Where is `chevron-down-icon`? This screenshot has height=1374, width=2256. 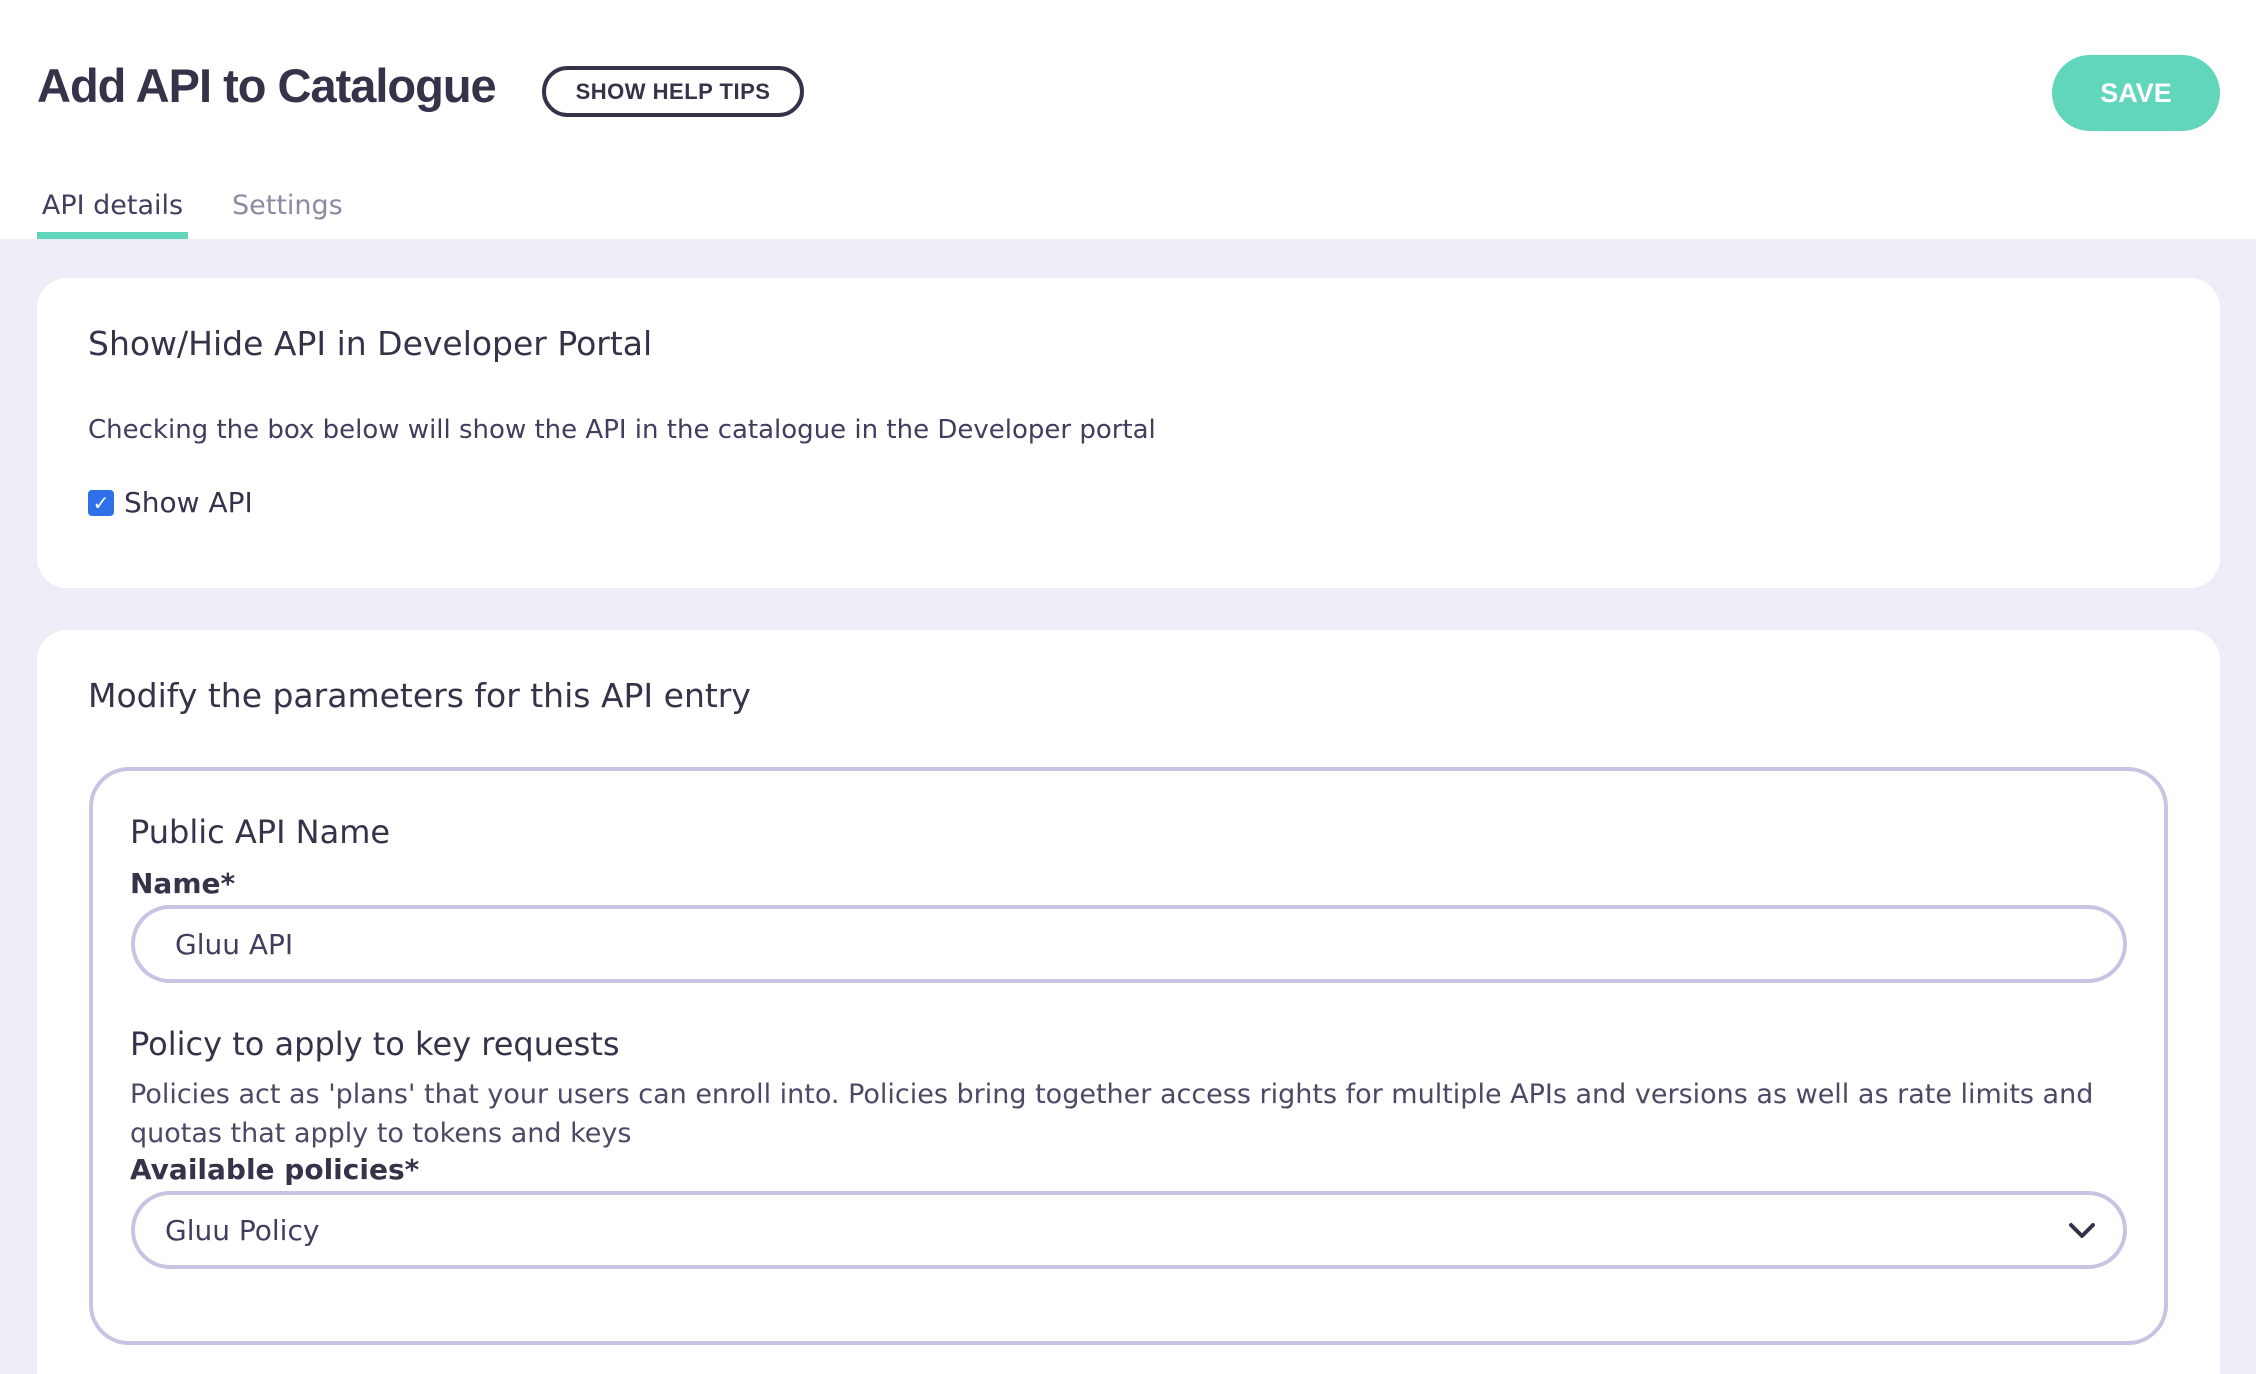
chevron-down-icon is located at coordinates (2082, 1230).